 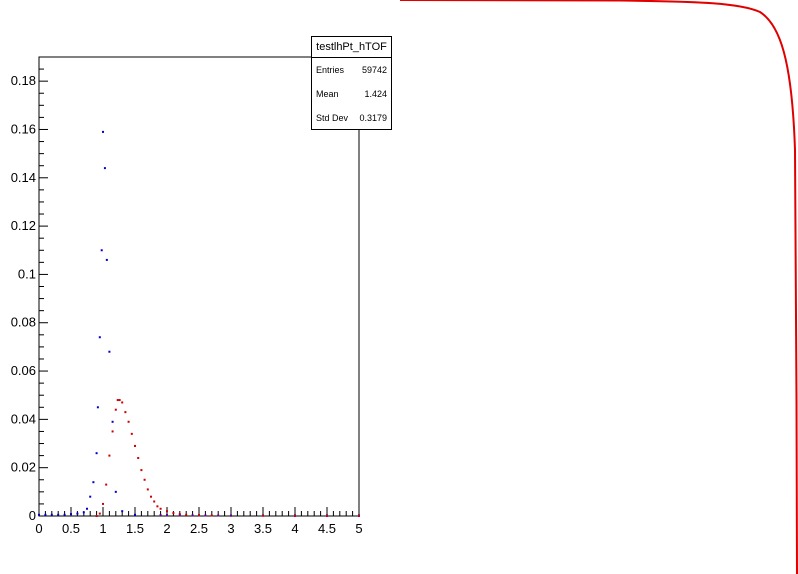 I want to click on stats-row-stddev: Std Dev 0.3179, so click(x=351, y=118).